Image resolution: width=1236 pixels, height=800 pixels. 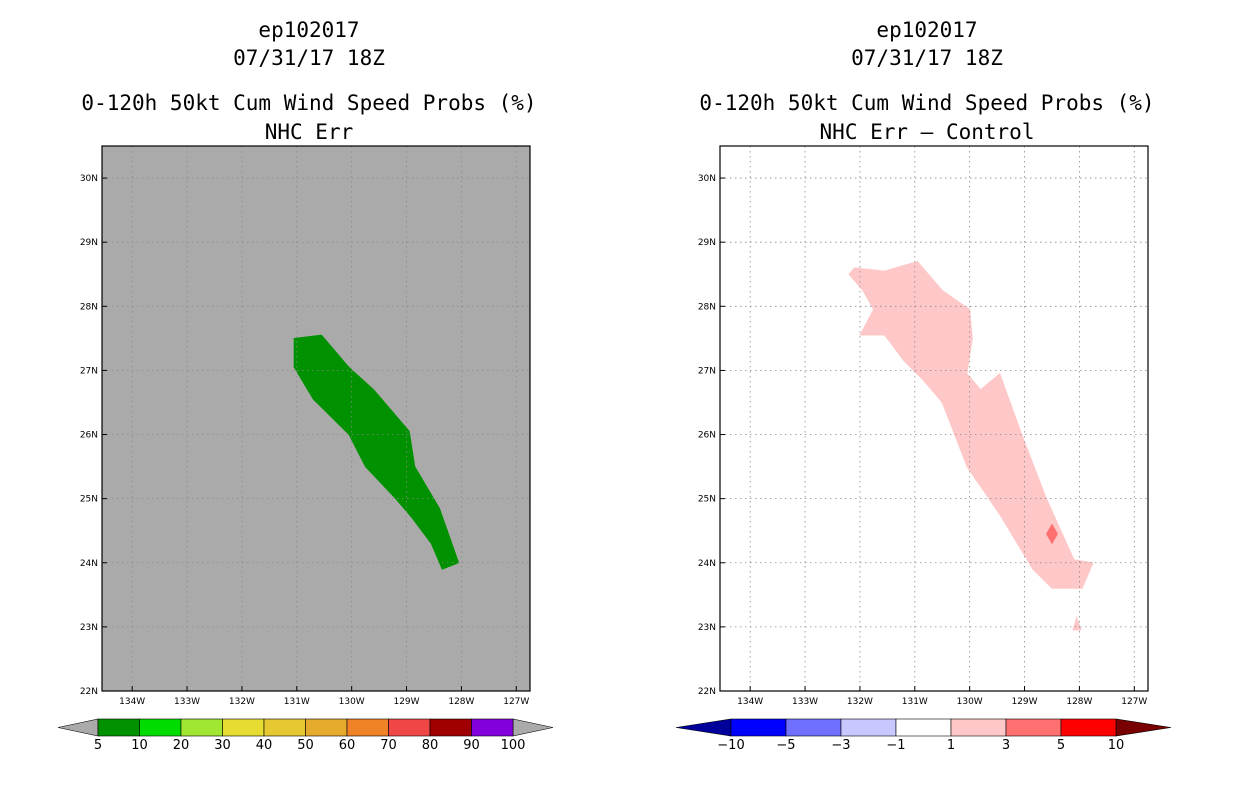 I want to click on colorbar-label: 3, so click(x=1006, y=745).